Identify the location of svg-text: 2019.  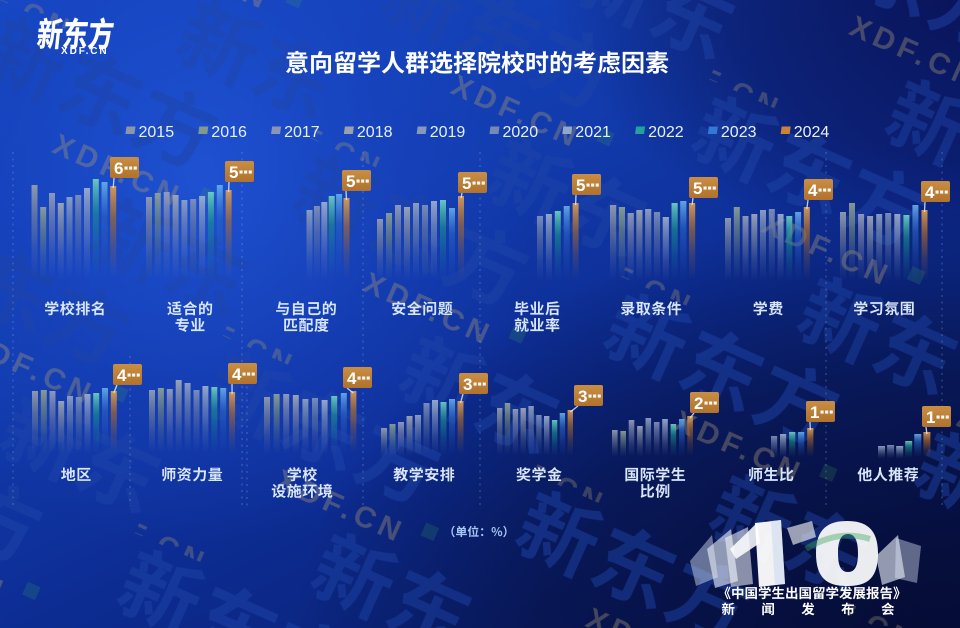
(448, 132).